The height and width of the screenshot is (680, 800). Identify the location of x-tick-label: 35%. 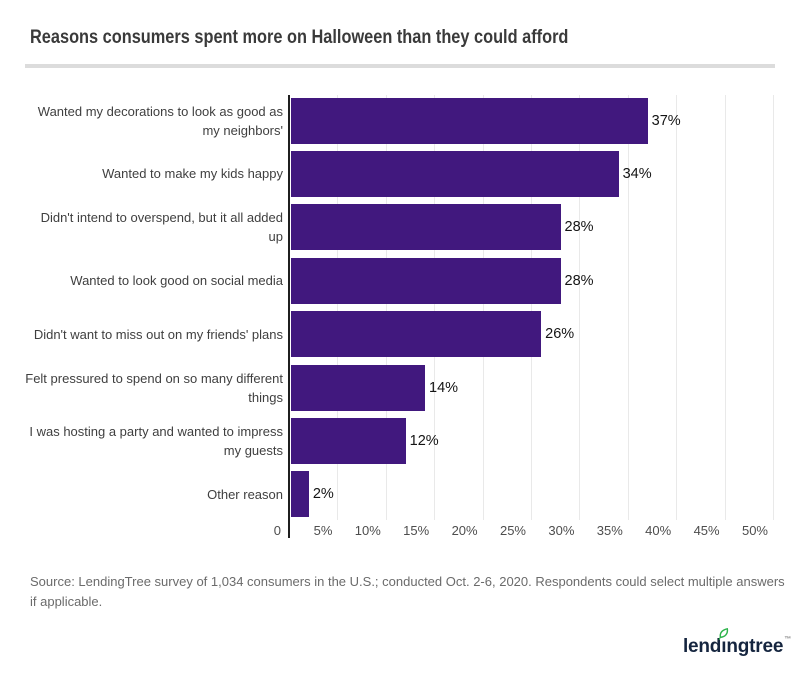
(609, 530).